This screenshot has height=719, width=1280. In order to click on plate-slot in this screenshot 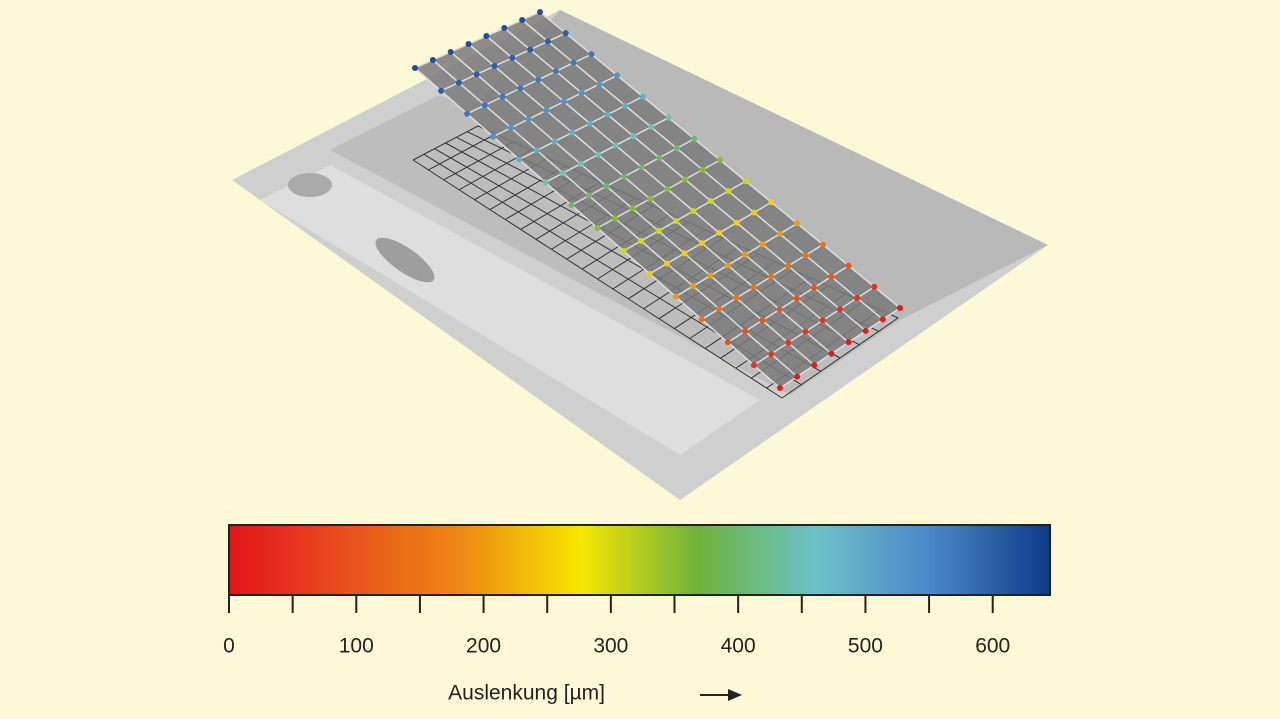, I will do `click(405, 260)`.